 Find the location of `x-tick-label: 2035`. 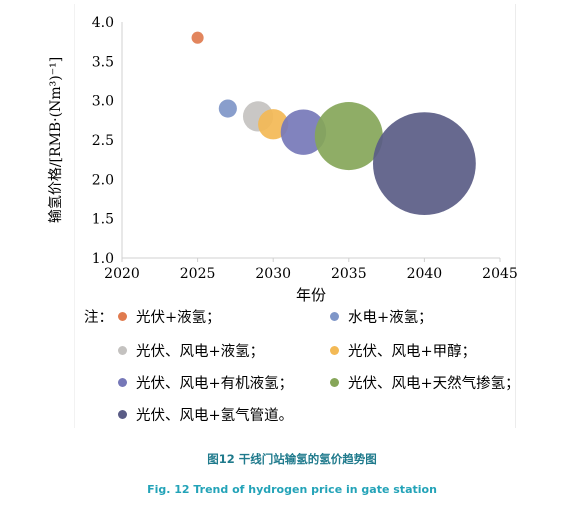

x-tick-label: 2035 is located at coordinates (349, 274).